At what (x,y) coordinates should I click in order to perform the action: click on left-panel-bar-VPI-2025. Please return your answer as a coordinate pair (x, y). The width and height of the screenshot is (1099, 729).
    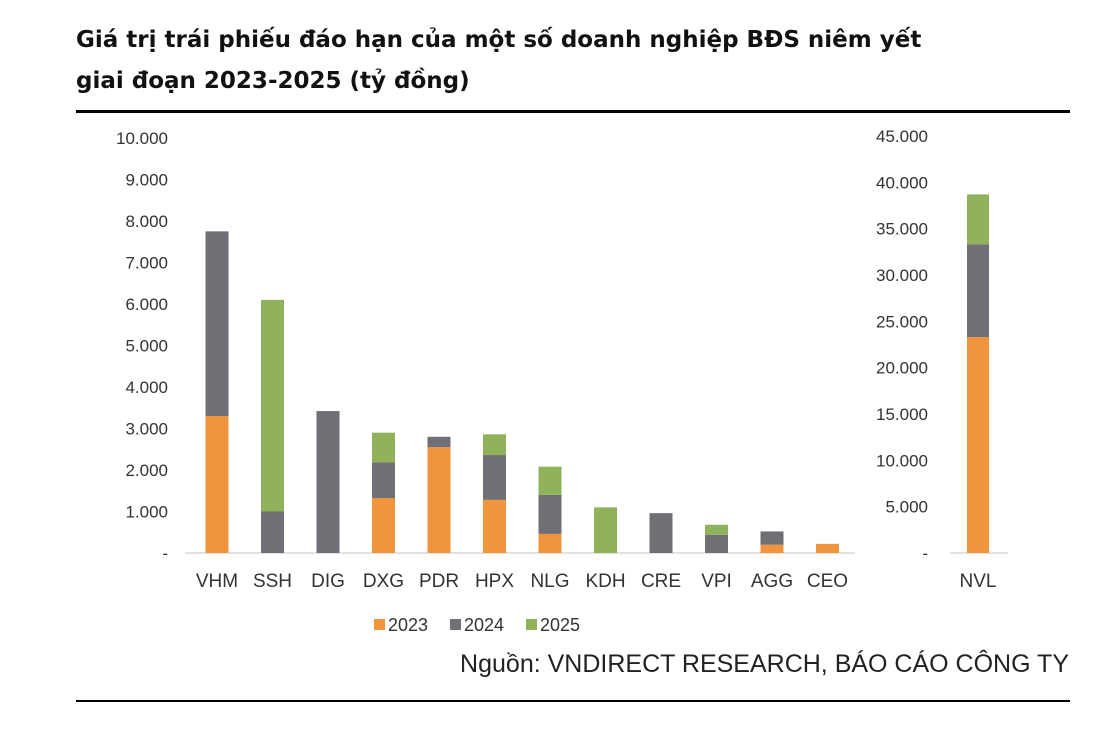
    Looking at the image, I should click on (716, 529).